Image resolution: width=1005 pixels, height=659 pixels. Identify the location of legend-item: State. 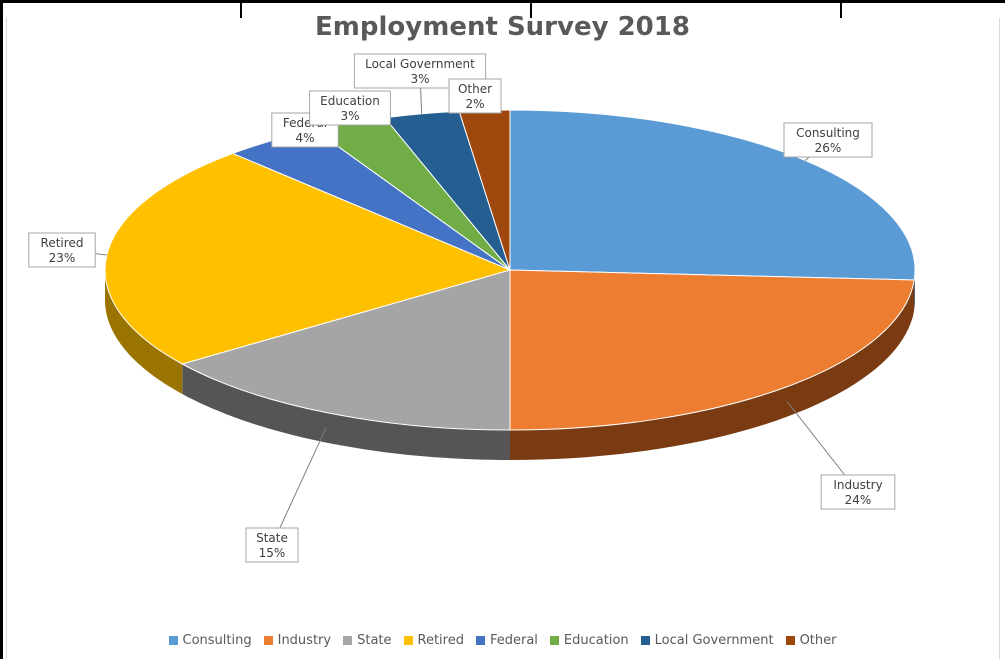
(367, 640).